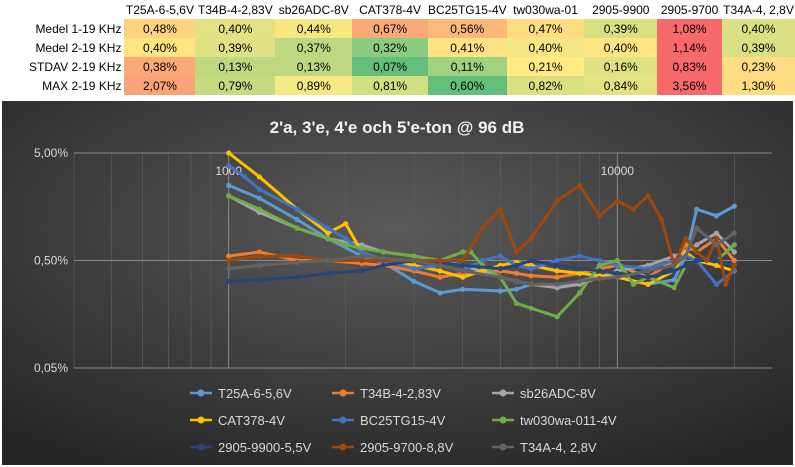 Image resolution: width=795 pixels, height=467 pixels. Describe the element at coordinates (390, 47) in the screenshot. I see `table-cell: 0,32%` at that location.